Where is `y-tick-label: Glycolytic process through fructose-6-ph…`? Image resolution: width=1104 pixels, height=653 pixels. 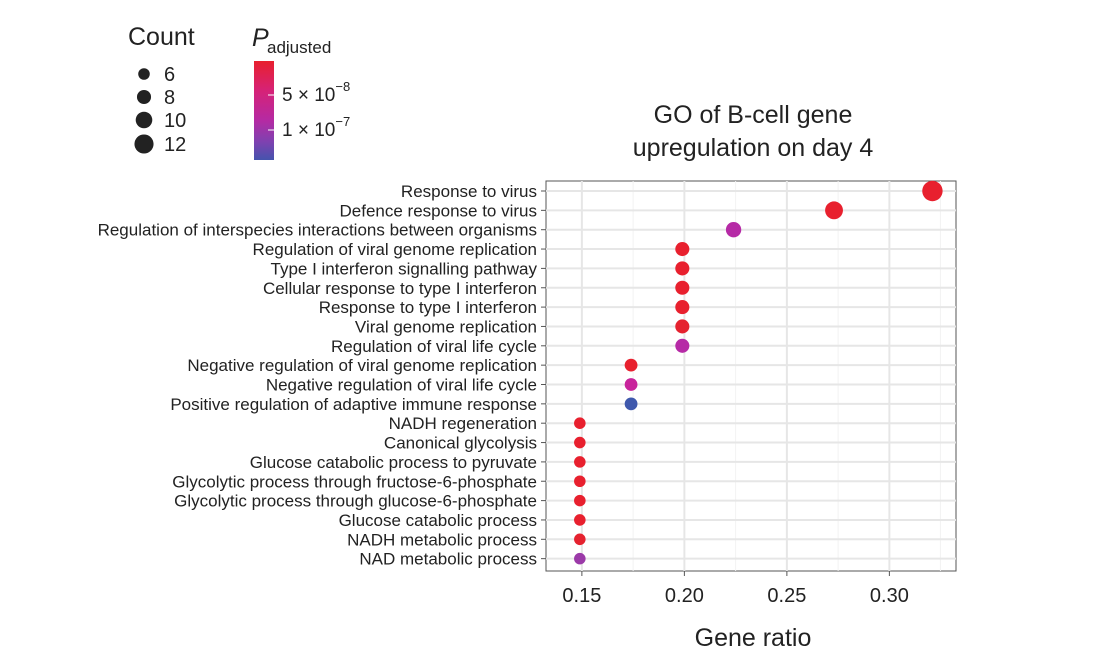
y-tick-label: Glycolytic process through fructose-6-ph… is located at coordinates (354, 481).